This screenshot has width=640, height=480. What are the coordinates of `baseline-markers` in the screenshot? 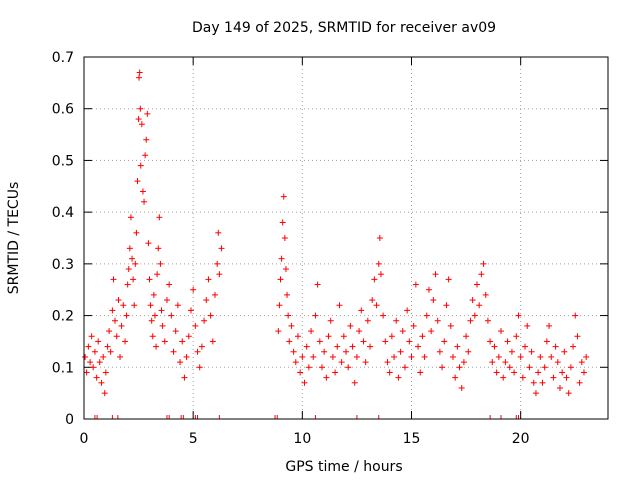 It's located at (306, 417).